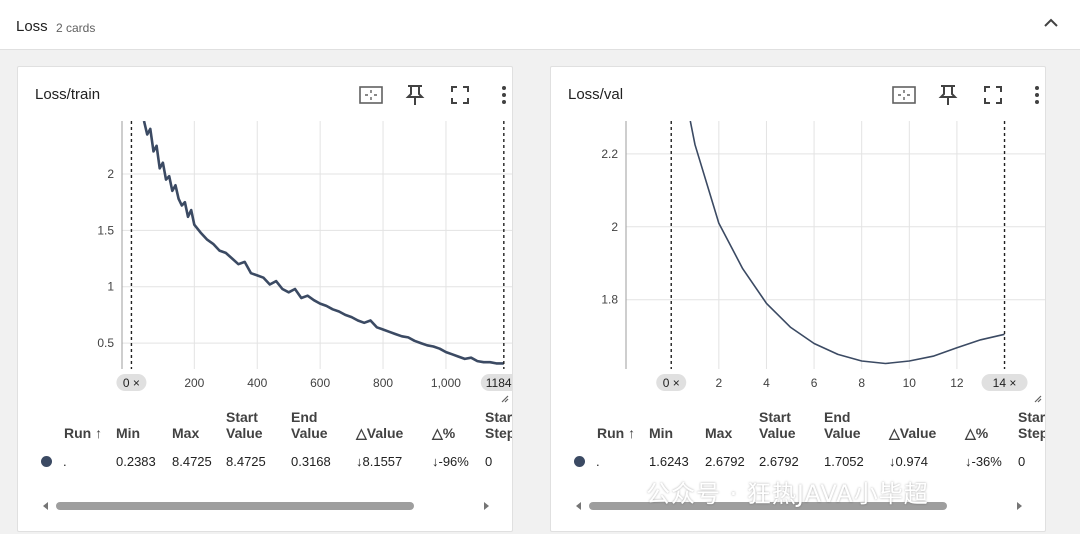  Describe the element at coordinates (983, 461) in the screenshot. I see `cell-dpct: ↓-36%` at that location.